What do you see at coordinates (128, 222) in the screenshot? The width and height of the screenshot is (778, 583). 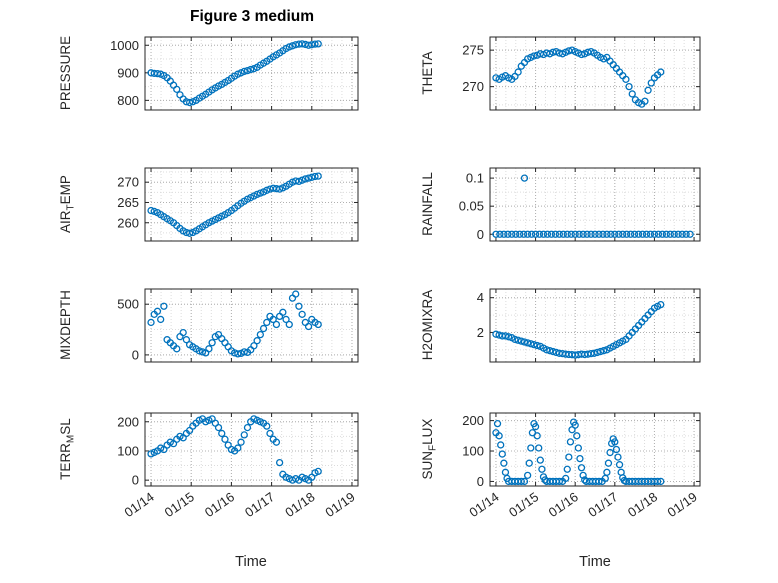 I see `y-tick-label: 260` at bounding box center [128, 222].